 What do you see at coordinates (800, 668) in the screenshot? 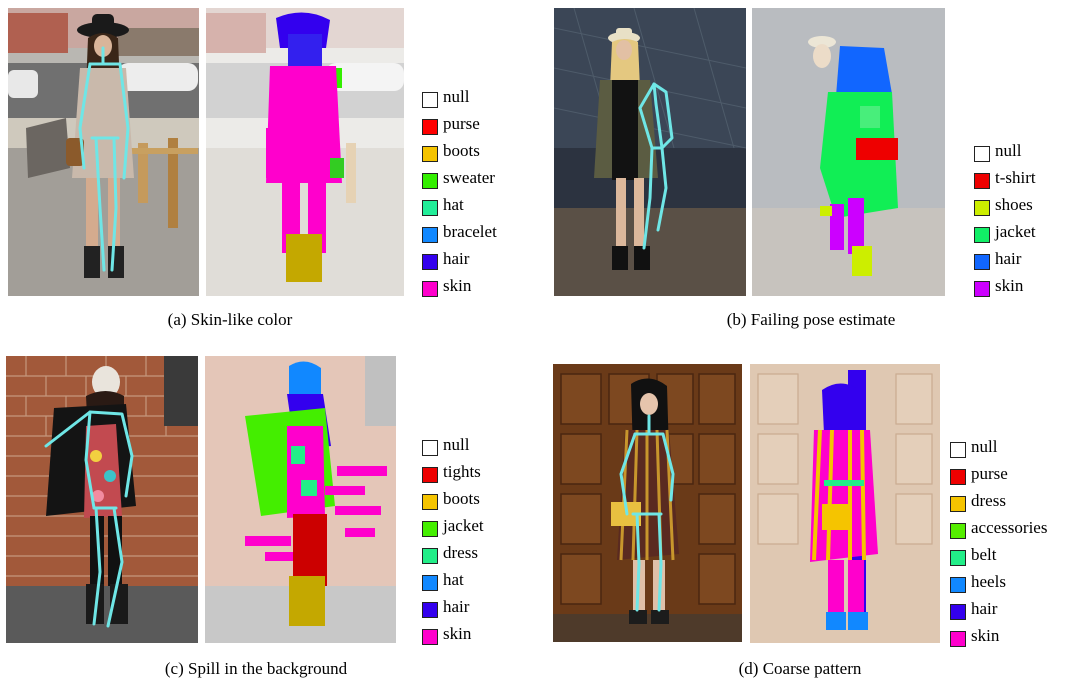
I see `caption-d: (d) Coarse pattern` at bounding box center [800, 668].